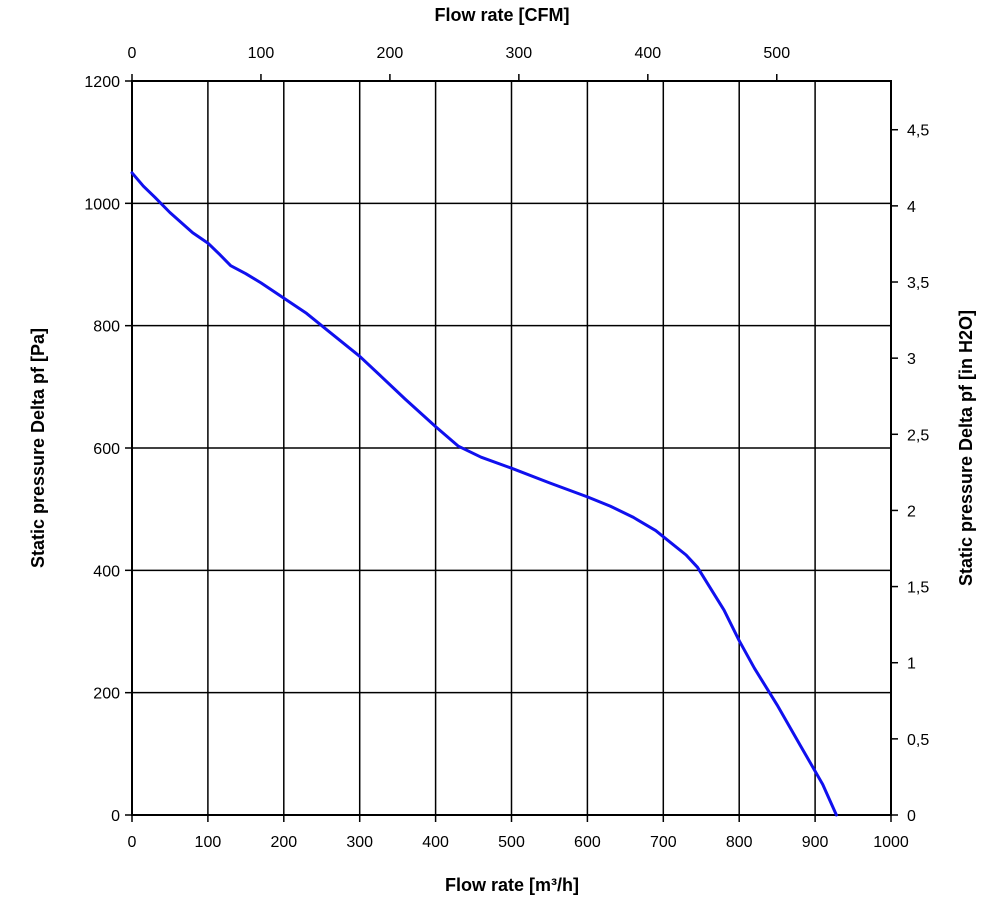 Image resolution: width=1000 pixels, height=921 pixels. Describe the element at coordinates (102, 82) in the screenshot. I see `y-left-tick-label: 1200` at that location.